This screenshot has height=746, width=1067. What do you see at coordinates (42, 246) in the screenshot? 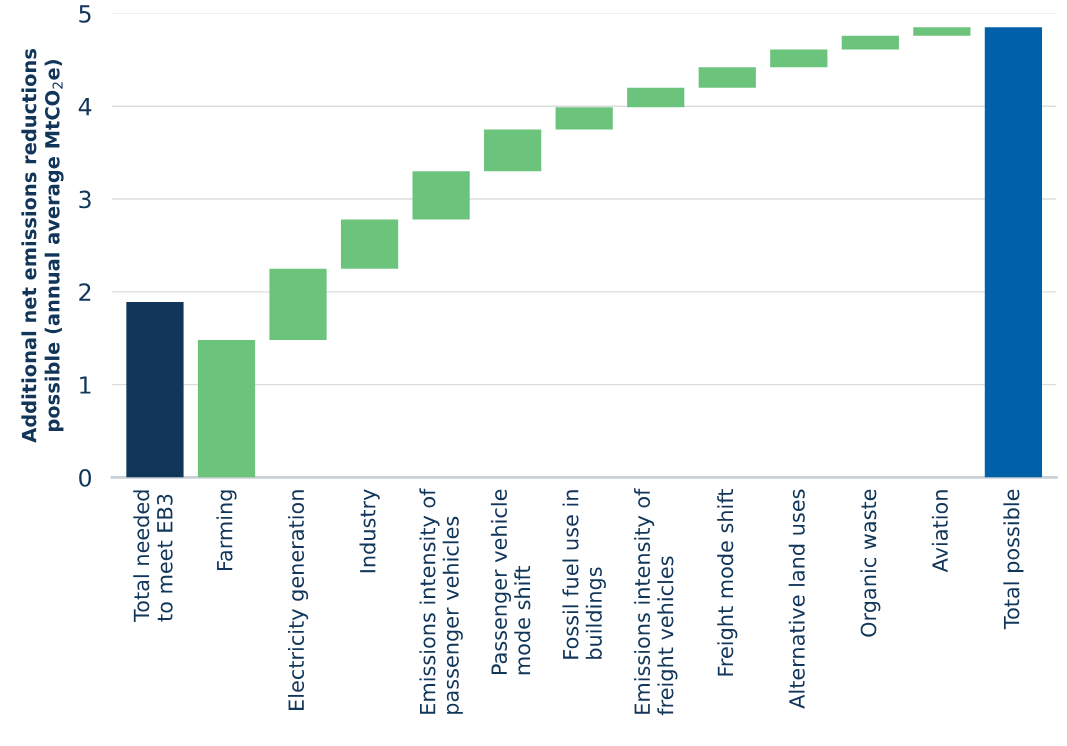
I see `y-axis-title: Additional net emissions reductions possible (annual average MtCO$_{2}$e)` at bounding box center [42, 246].